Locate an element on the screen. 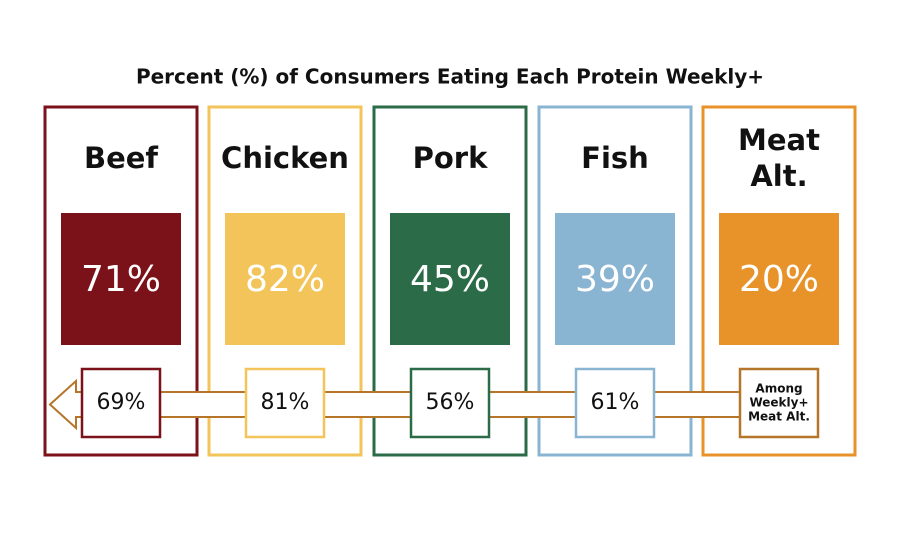  among-value: Meat Alt. is located at coordinates (779, 417).